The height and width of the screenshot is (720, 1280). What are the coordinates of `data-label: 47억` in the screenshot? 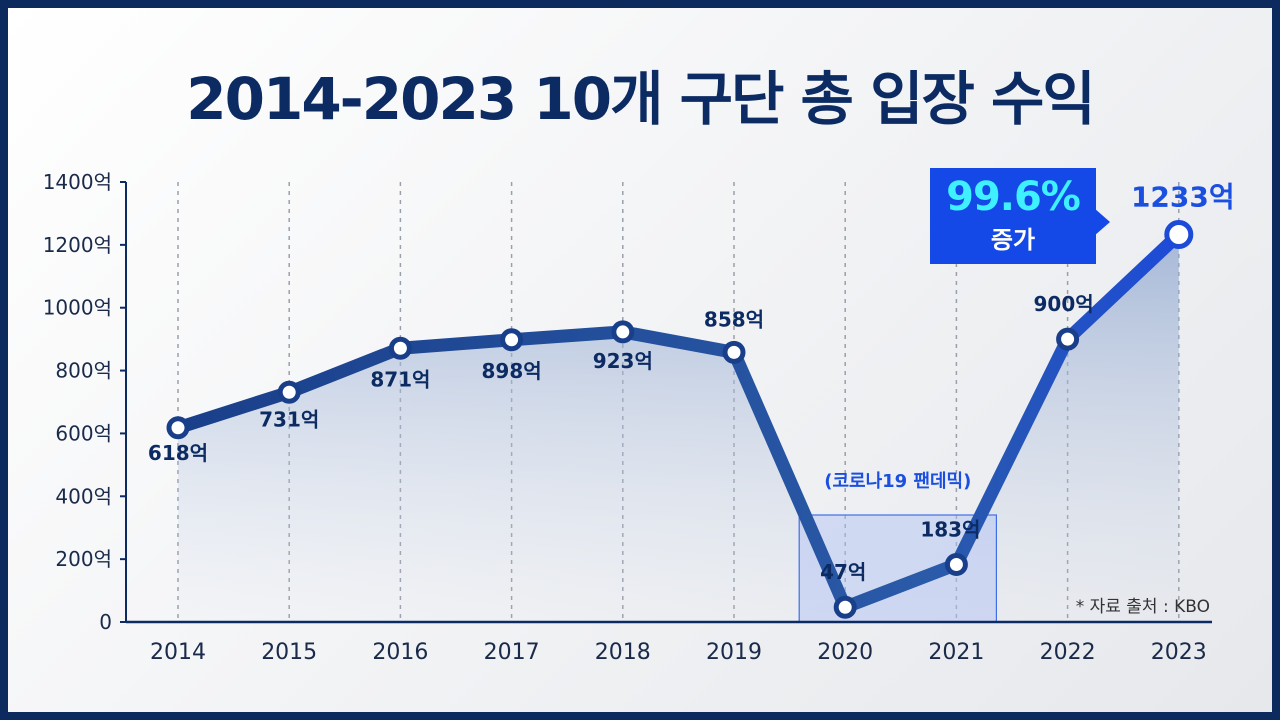 It's located at (843, 572).